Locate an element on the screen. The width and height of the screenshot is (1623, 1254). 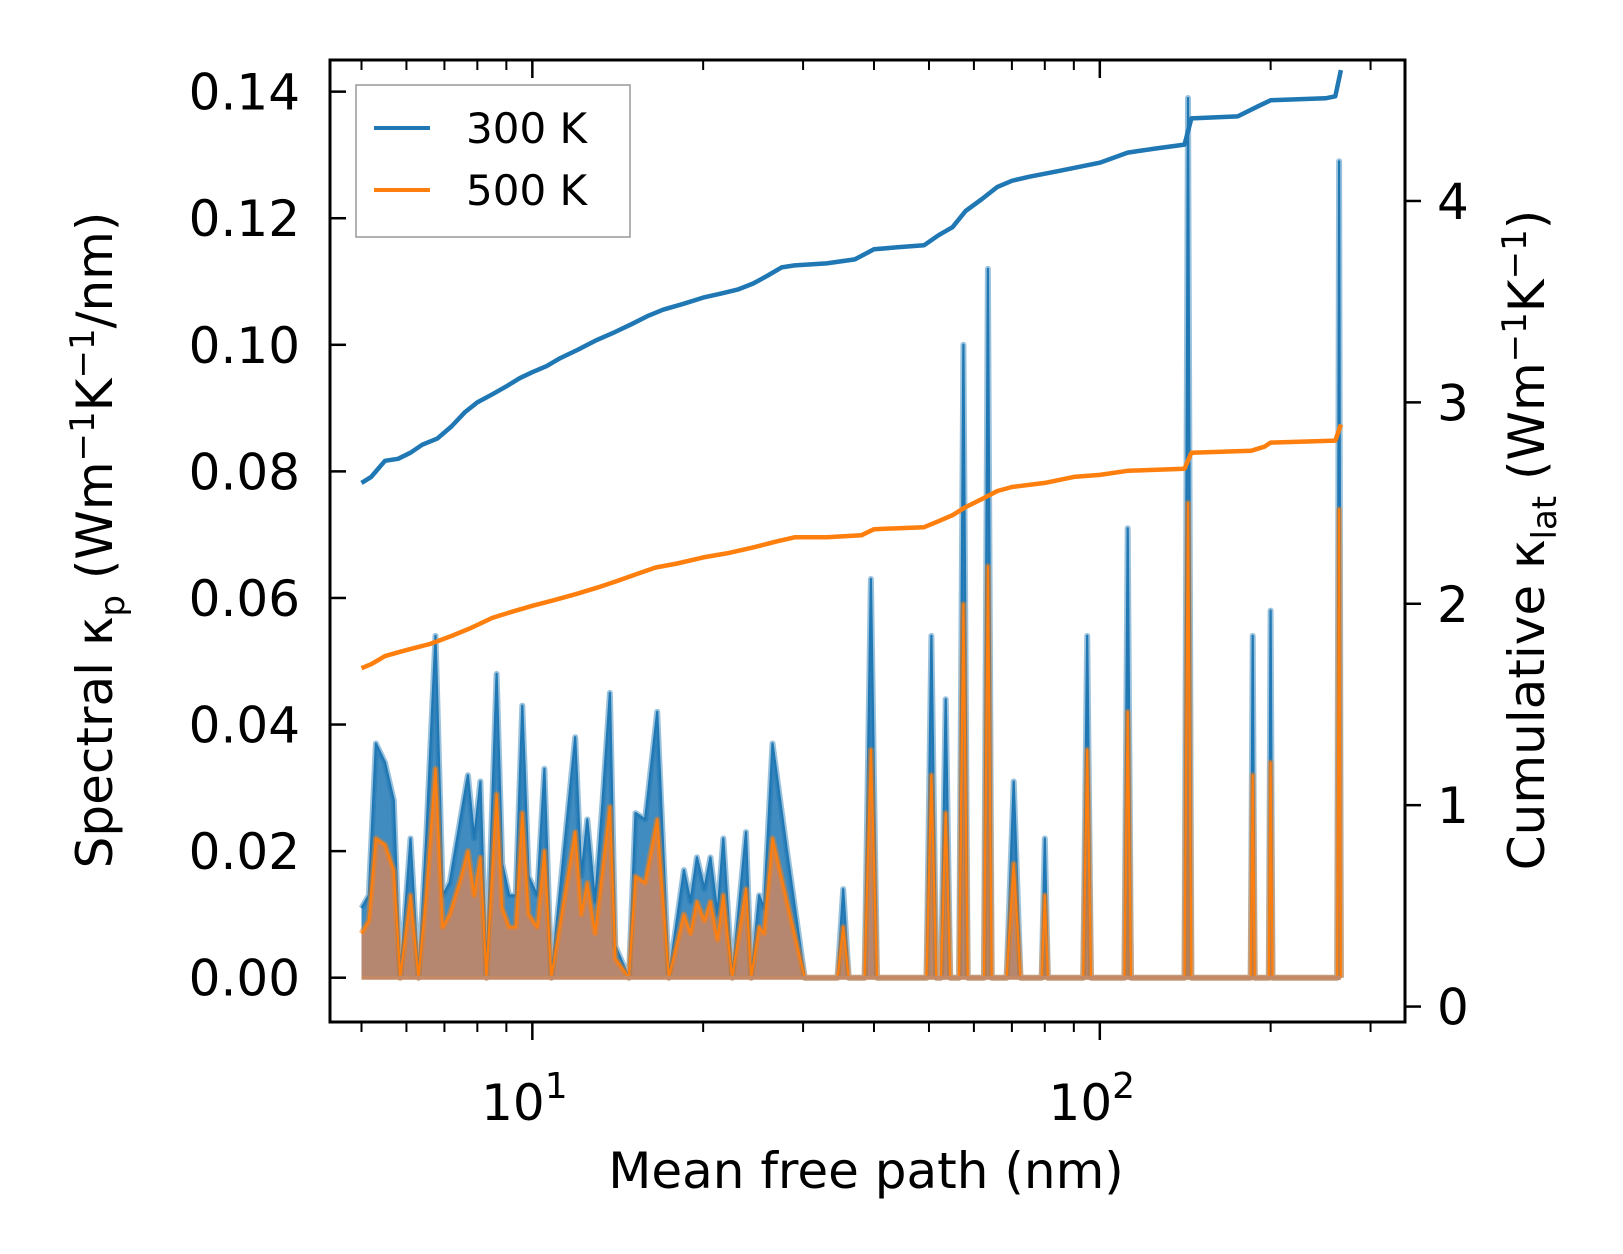
left-tick-label: 0.12 is located at coordinates (244, 219).